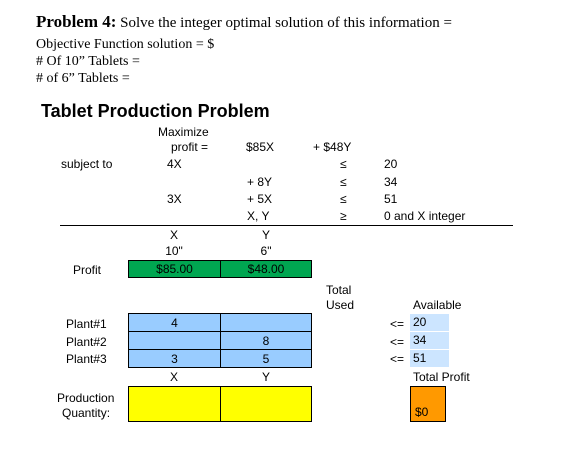 This screenshot has width=569, height=470. What do you see at coordinates (429, 340) in the screenshot?
I see `plant-2-available: 34` at bounding box center [429, 340].